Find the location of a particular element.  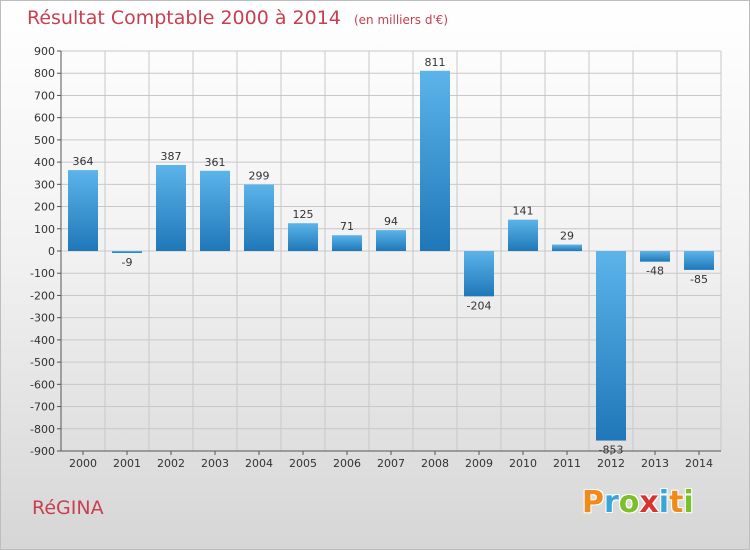

chart-subtitle: (en milliers d'€) is located at coordinates (401, 20).